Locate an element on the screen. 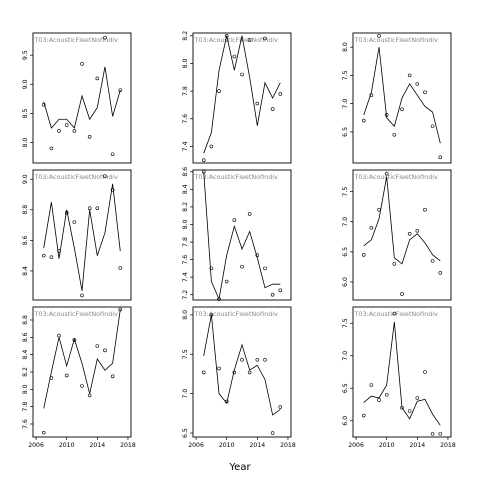 This screenshot has width=480, height=480. x-tick-label: 2018 is located at coordinates (128, 445).